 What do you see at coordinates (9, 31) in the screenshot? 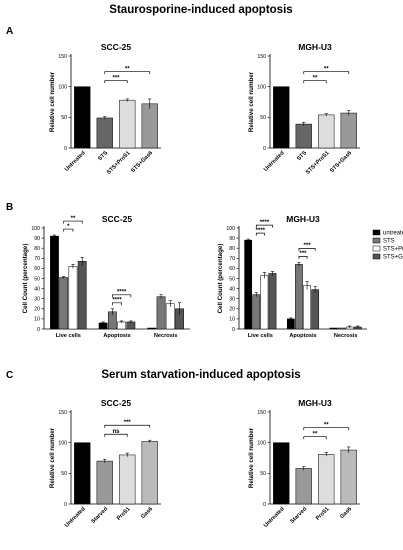
I see `panel-letter-a: A` at bounding box center [9, 31].